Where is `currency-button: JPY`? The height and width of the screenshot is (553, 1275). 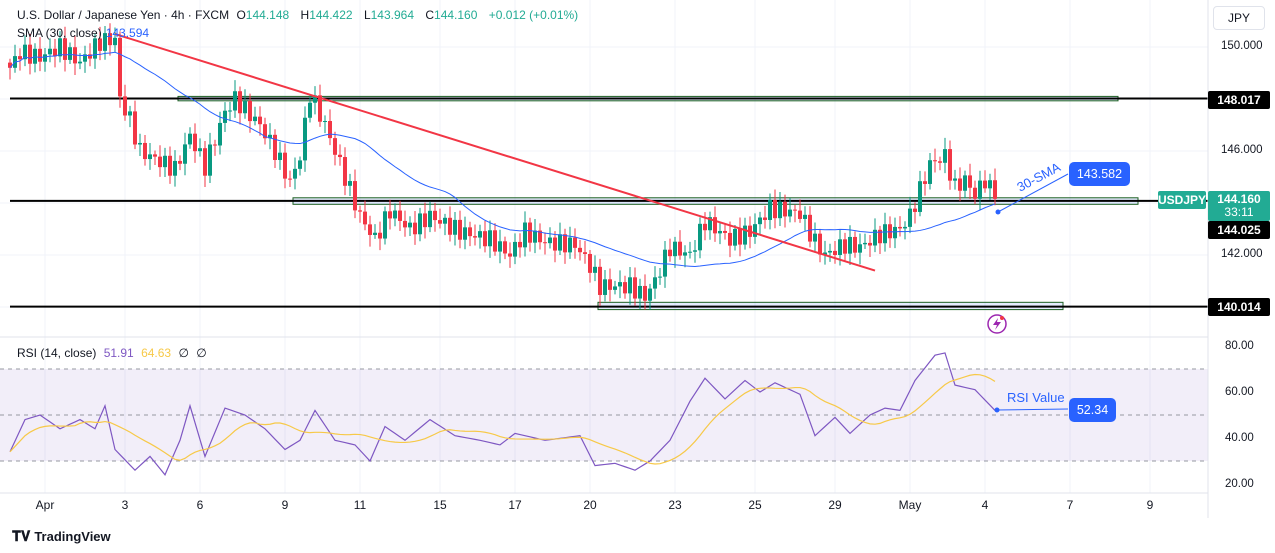
currency-button: JPY is located at coordinates (1239, 18).